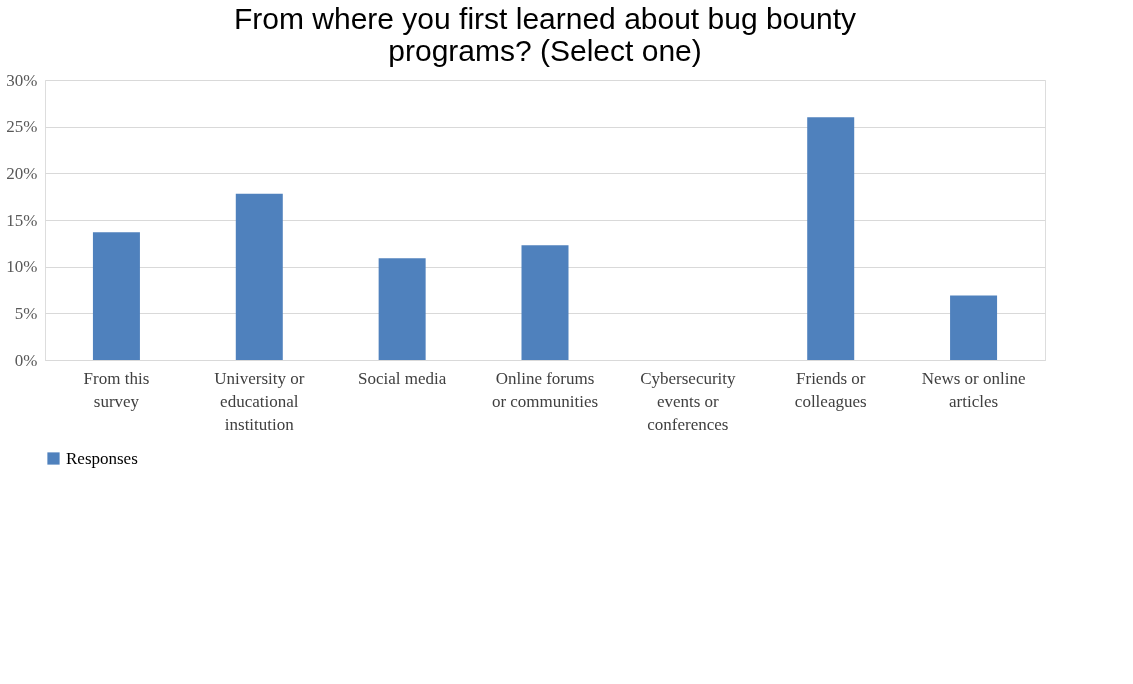 The height and width of the screenshot is (684, 1133). I want to click on y-tick-label: 30%, so click(22, 80).